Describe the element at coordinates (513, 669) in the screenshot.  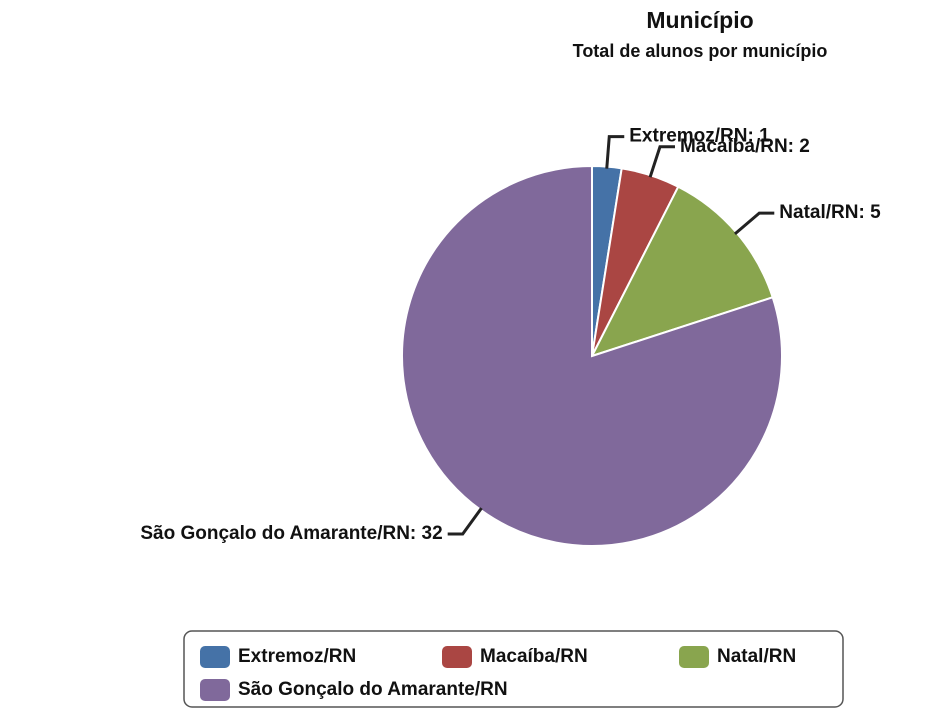
I see `legend-box` at that location.